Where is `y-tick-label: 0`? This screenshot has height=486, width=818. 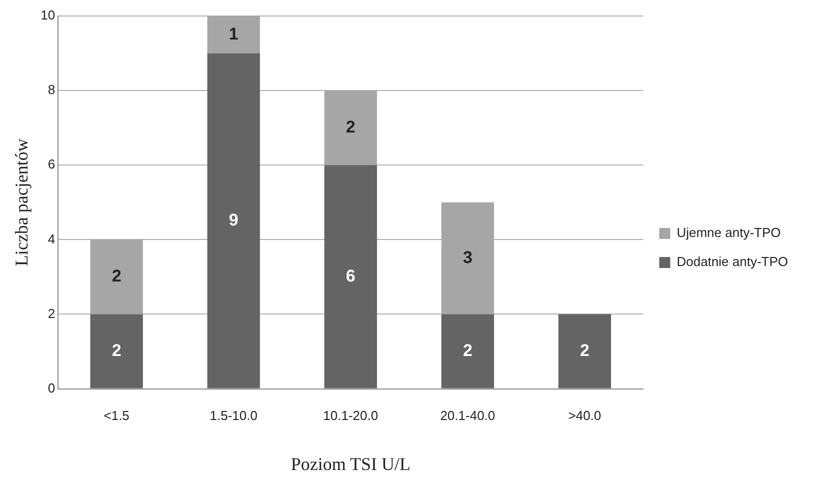
y-tick-label: 0 is located at coordinates (52, 388).